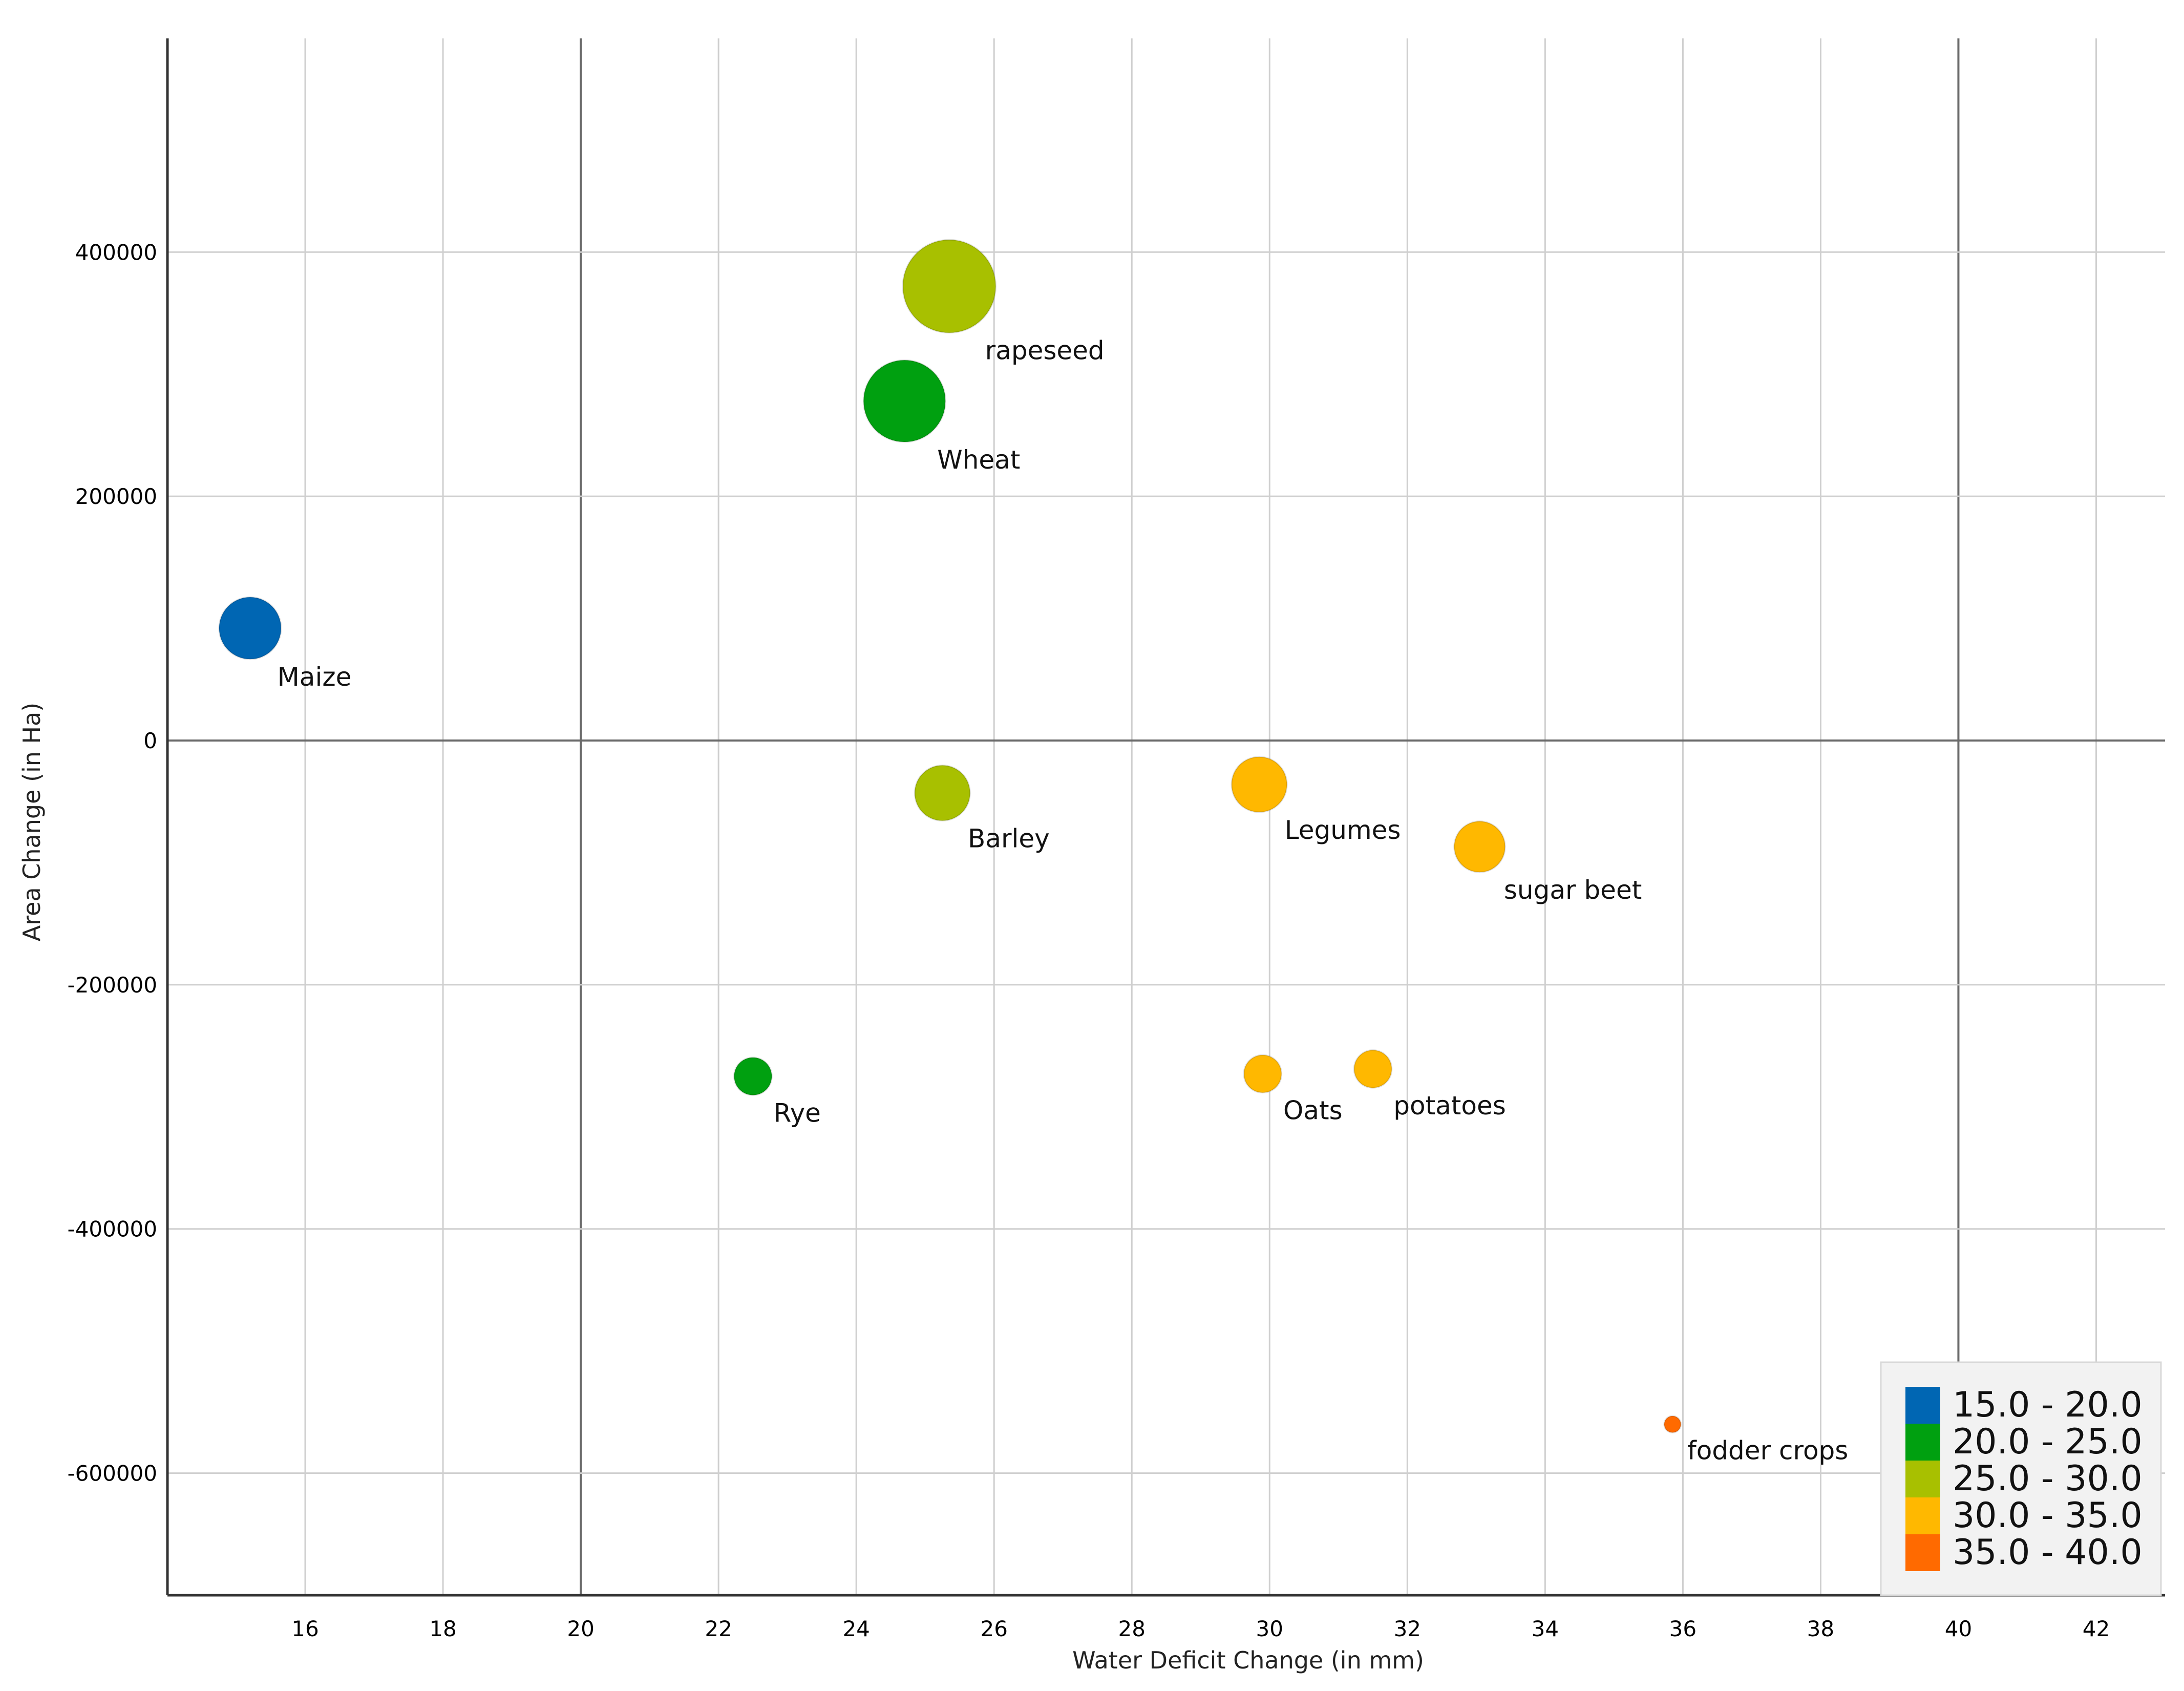 This screenshot has height=1691, width=2184. Describe the element at coordinates (1673, 1424) in the screenshot. I see `bubble-fodder-crops` at that location.